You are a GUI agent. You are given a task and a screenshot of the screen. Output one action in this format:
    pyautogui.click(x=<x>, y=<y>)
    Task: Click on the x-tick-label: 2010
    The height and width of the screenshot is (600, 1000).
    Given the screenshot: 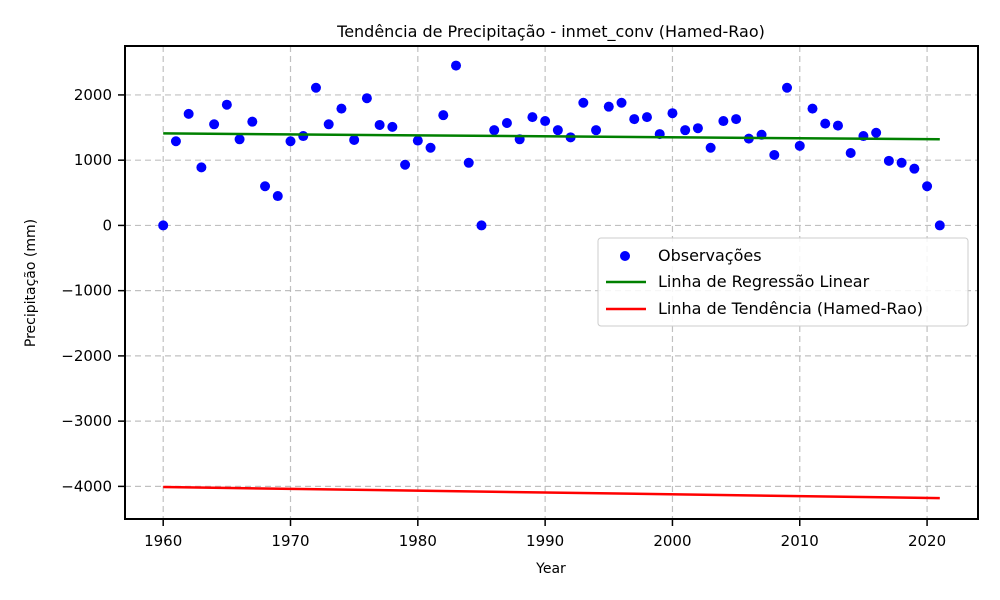 What is the action you would take?
    pyautogui.click(x=800, y=541)
    